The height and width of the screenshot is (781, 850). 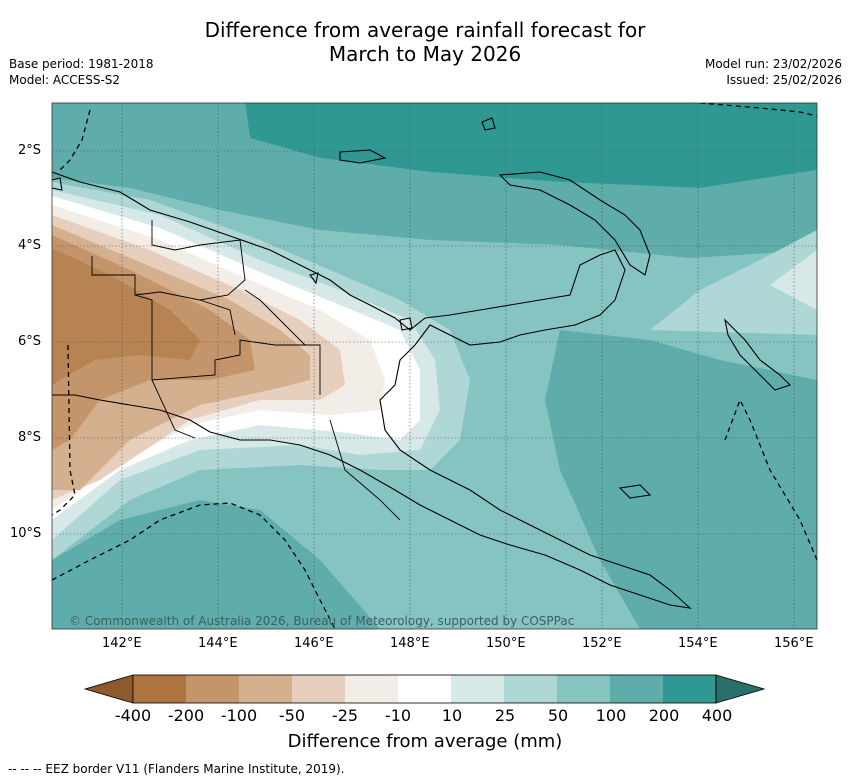 What do you see at coordinates (611, 715) in the screenshot?
I see `colorbar-label: 100` at bounding box center [611, 715].